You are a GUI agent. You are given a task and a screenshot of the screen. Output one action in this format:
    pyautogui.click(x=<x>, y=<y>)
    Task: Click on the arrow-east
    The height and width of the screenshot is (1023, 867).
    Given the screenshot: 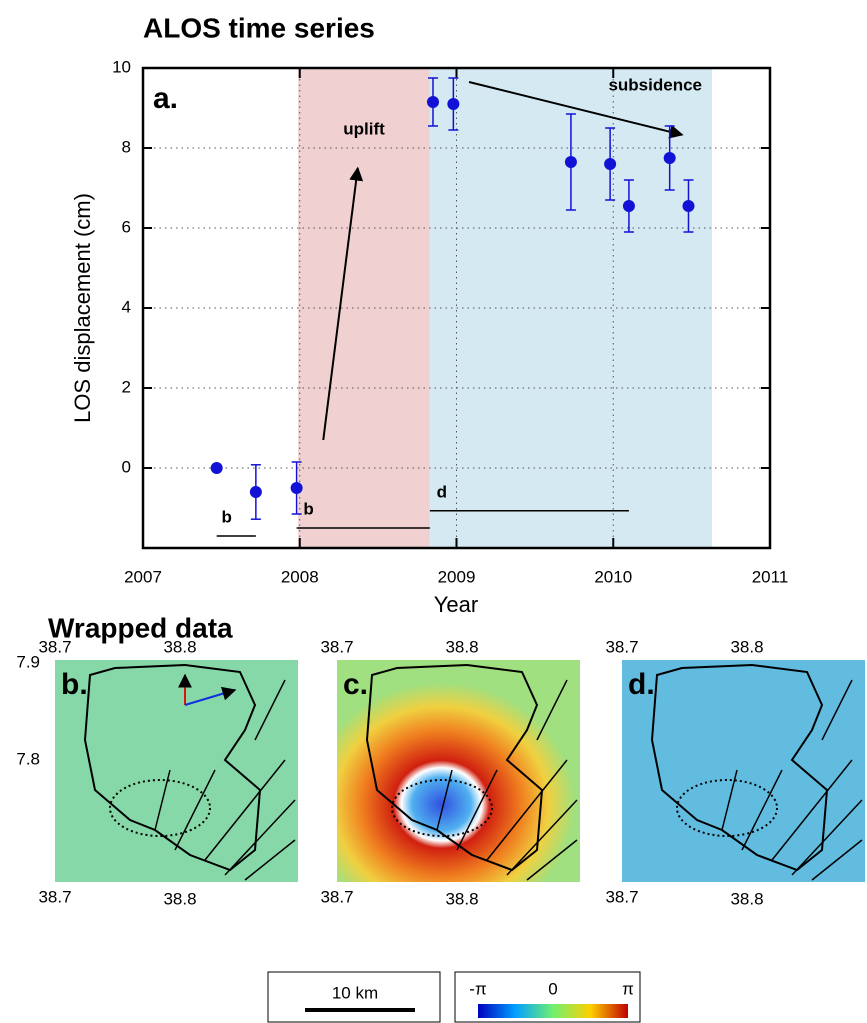 What is the action you would take?
    pyautogui.click(x=210, y=696)
    